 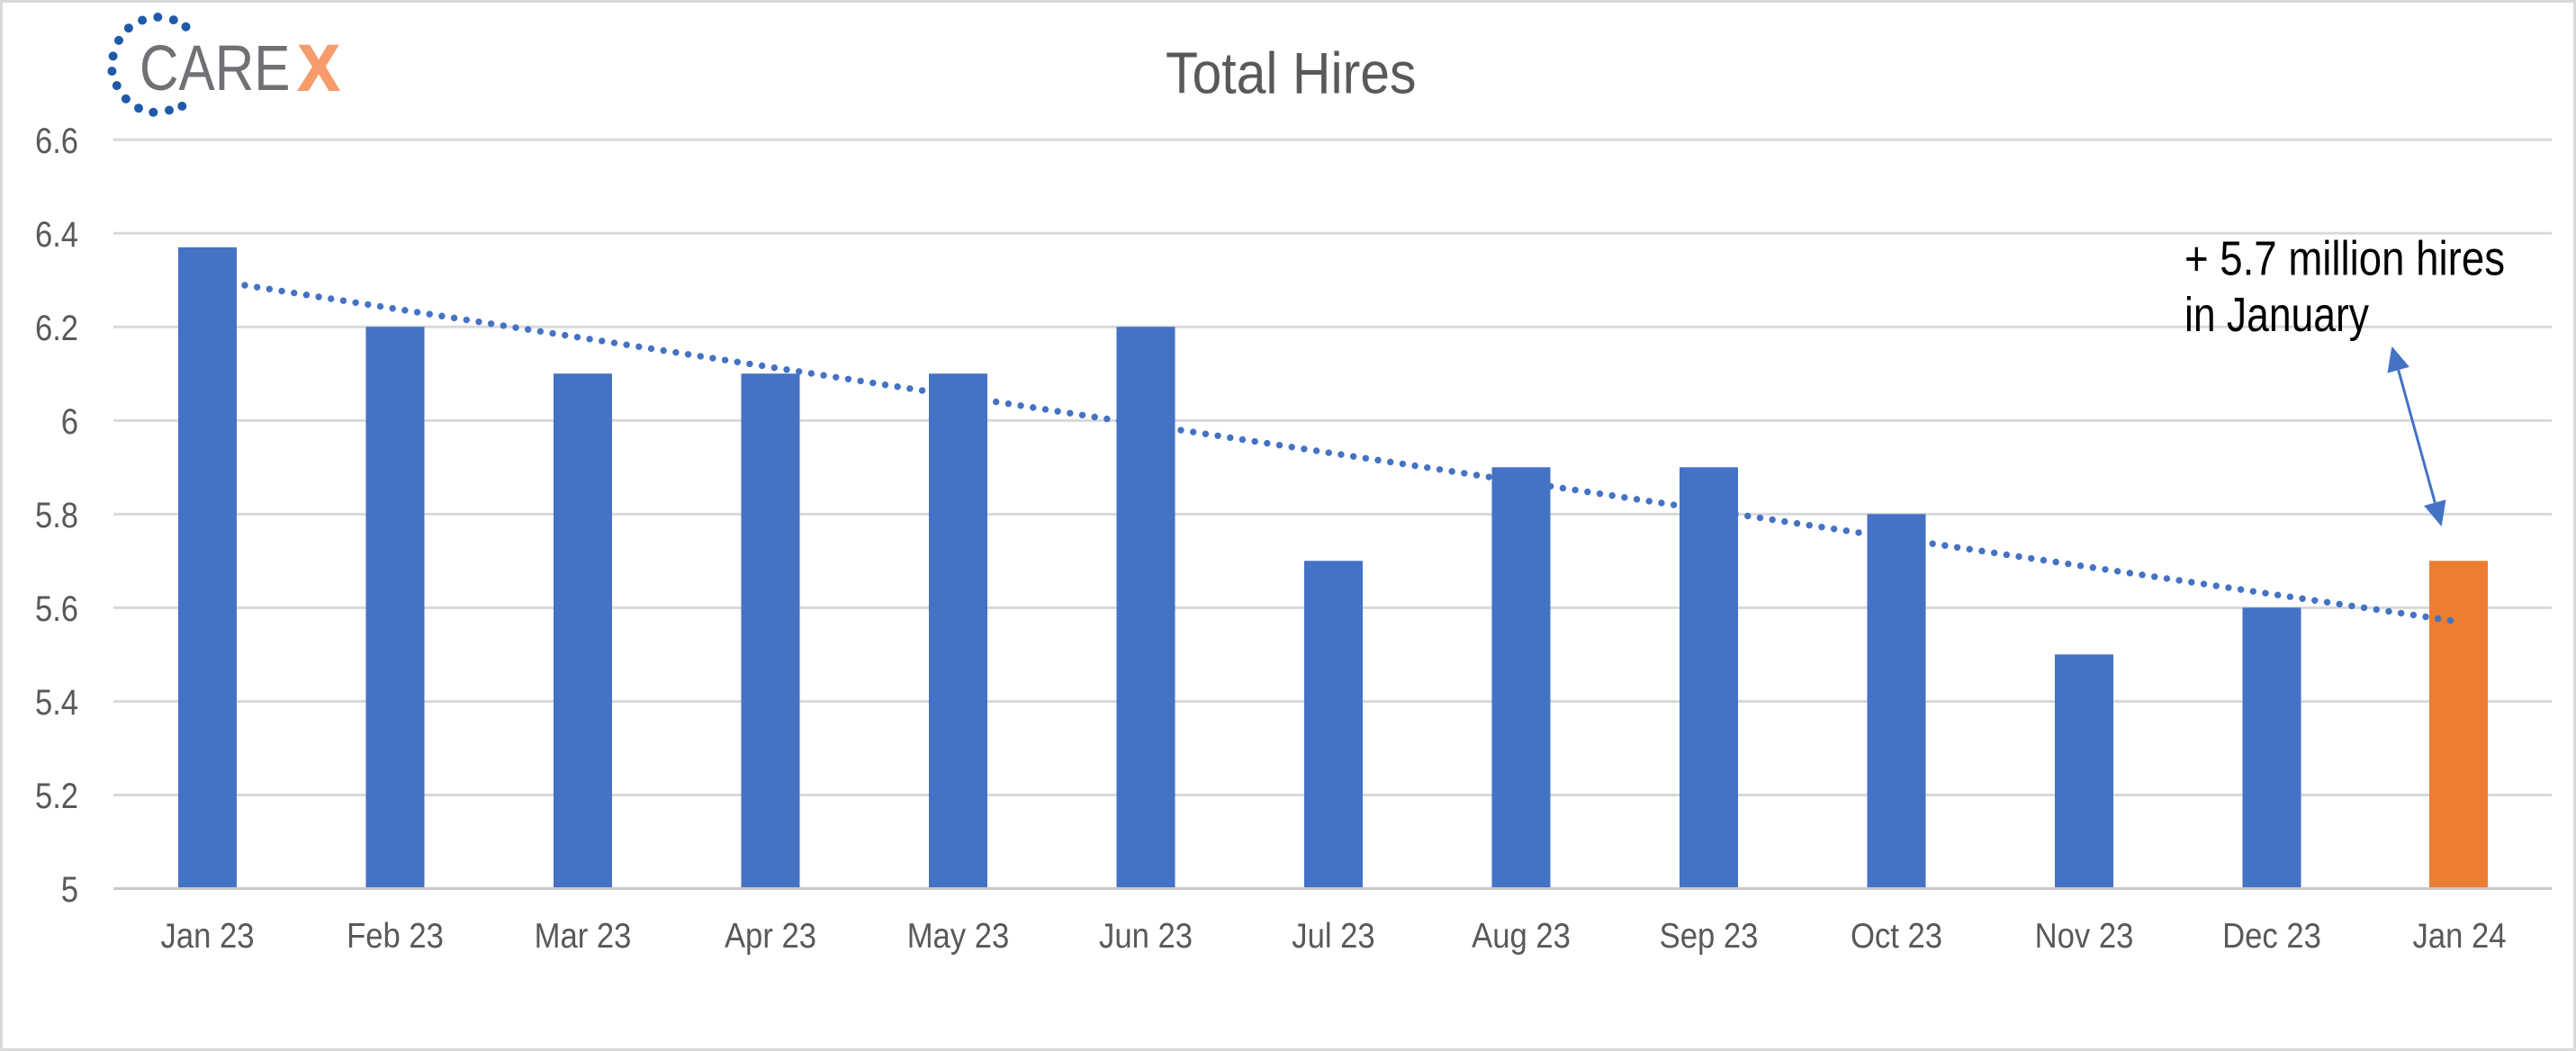 What do you see at coordinates (2271, 936) in the screenshot?
I see `svg-text: Dec 23` at bounding box center [2271, 936].